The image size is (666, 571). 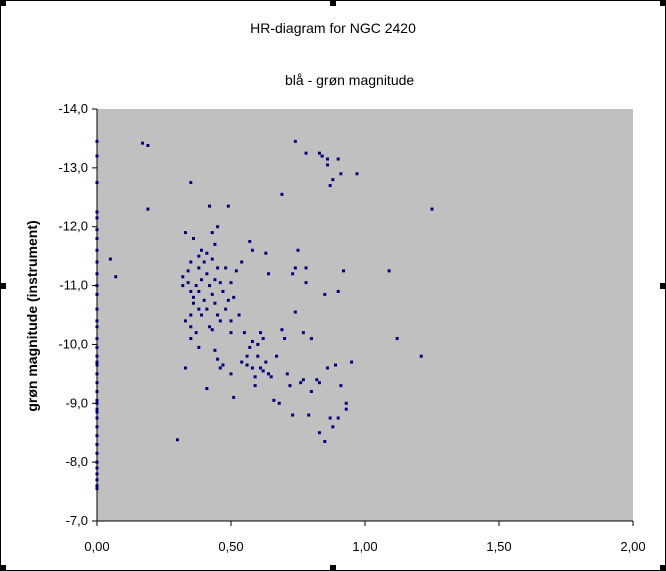 I want to click on resize-handle-top-center, so click(x=333, y=3).